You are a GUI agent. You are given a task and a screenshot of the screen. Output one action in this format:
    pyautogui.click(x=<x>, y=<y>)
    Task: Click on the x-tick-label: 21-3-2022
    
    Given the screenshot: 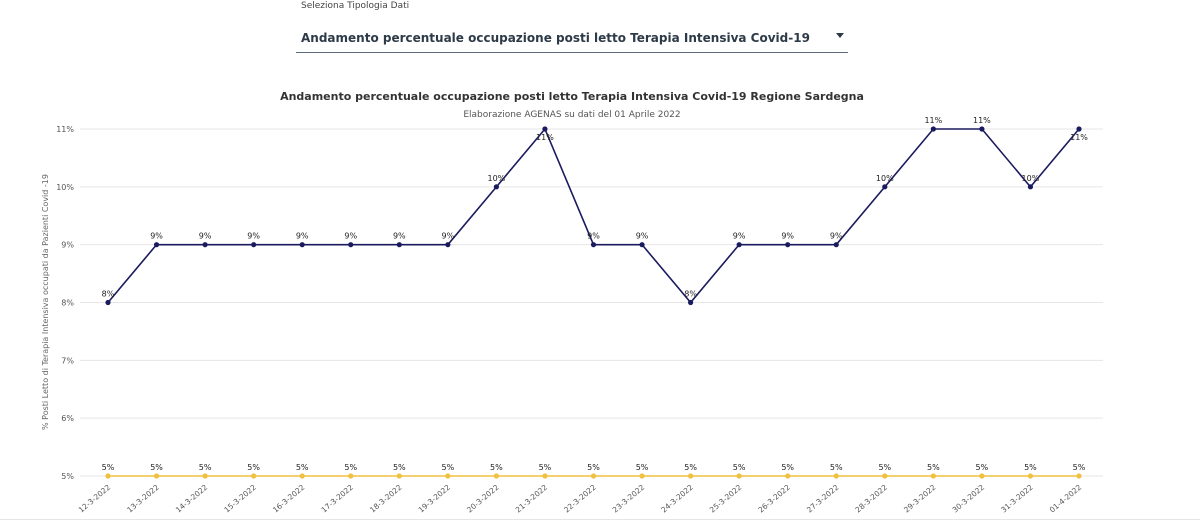 What is the action you would take?
    pyautogui.click(x=532, y=498)
    